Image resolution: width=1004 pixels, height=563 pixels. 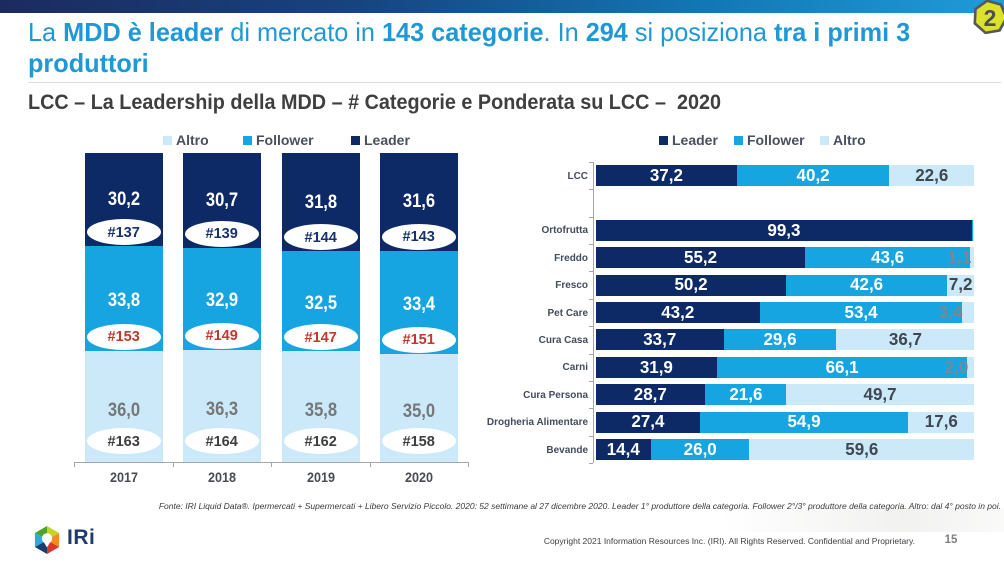 I want to click on count-ellipse: #139, so click(x=222, y=233).